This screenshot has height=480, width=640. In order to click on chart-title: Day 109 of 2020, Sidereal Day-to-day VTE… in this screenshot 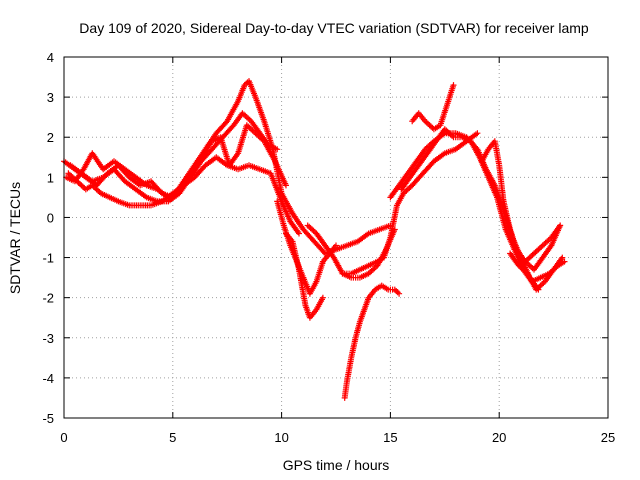, I will do `click(334, 28)`.